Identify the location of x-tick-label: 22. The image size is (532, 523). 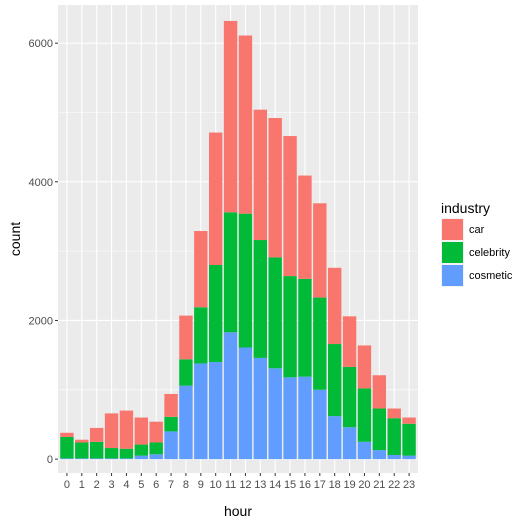
(394, 485).